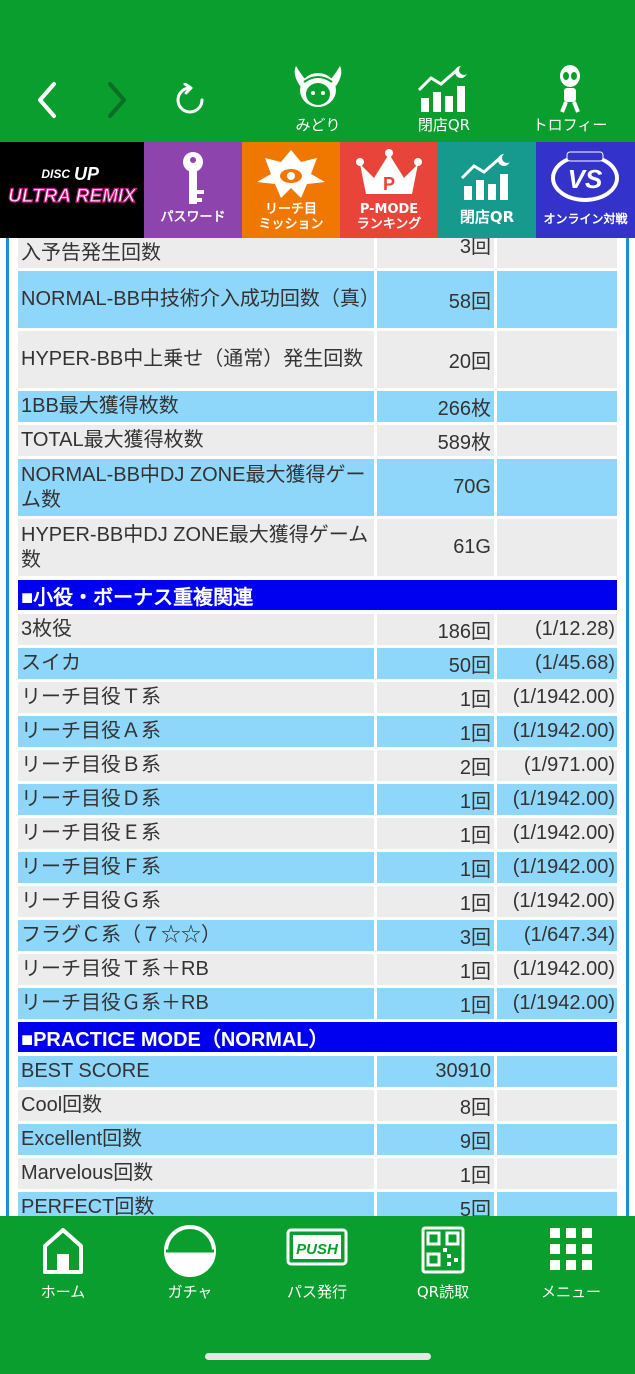 This screenshot has width=635, height=1374. I want to click on table-row: リーチ目役Ｔ系＋RB 1回 (1/1942.00), so click(317, 969).